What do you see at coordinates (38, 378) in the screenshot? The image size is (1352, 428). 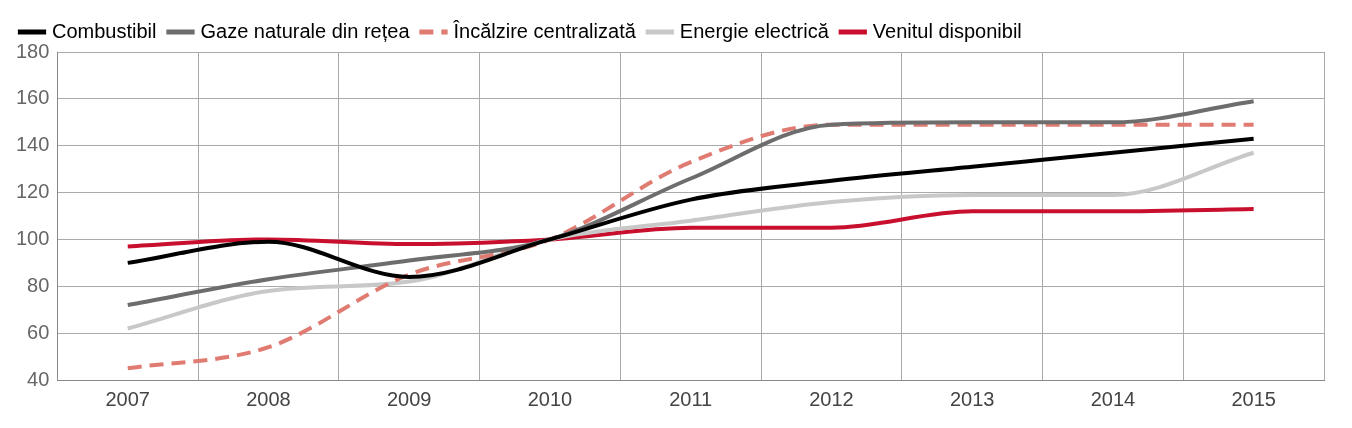 I see `y-tick-label: 40` at bounding box center [38, 378].